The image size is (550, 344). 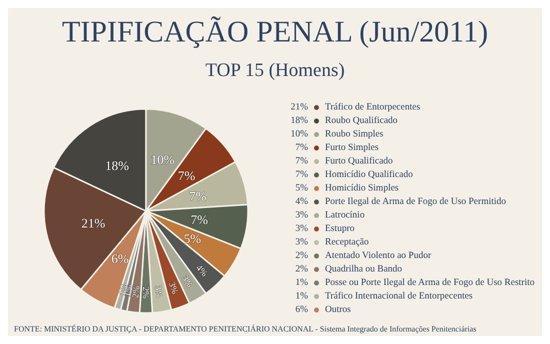 I want to click on legend-label: Quadrilha ou Bando, so click(x=363, y=269).